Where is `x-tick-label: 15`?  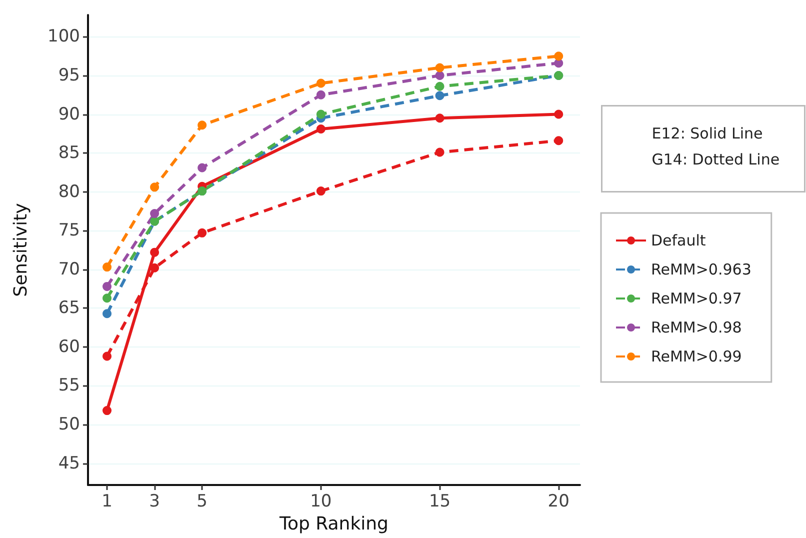
x-tick-label: 15 is located at coordinates (439, 502).